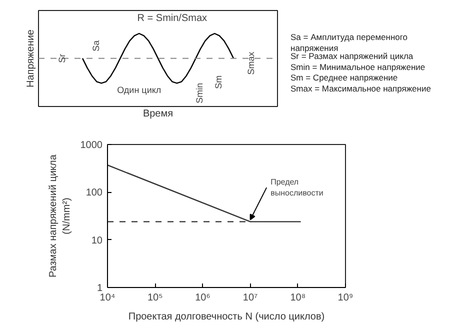  Describe the element at coordinates (202, 298) in the screenshot. I see `x-tick-label: 10⁶` at that location.